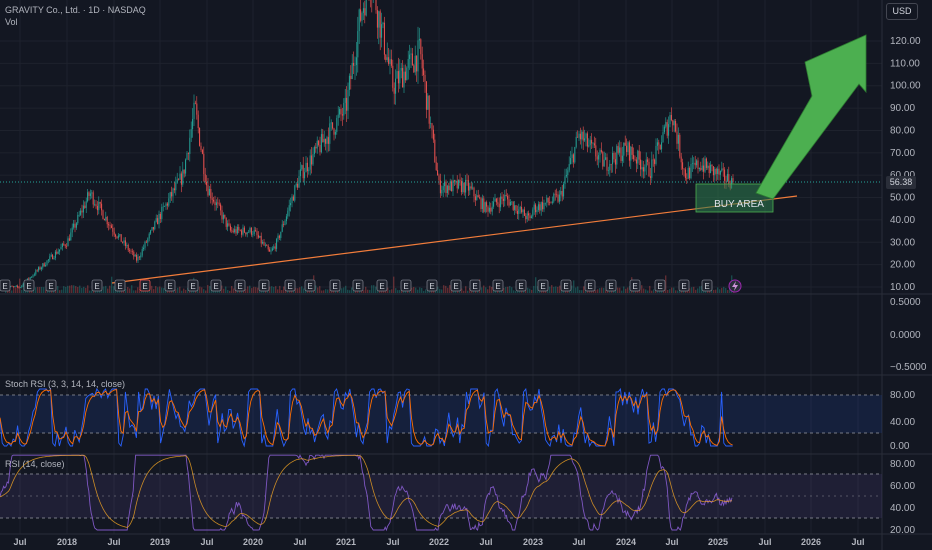 The height and width of the screenshot is (550, 932). I want to click on x-tick-label: Jul, so click(578, 542).